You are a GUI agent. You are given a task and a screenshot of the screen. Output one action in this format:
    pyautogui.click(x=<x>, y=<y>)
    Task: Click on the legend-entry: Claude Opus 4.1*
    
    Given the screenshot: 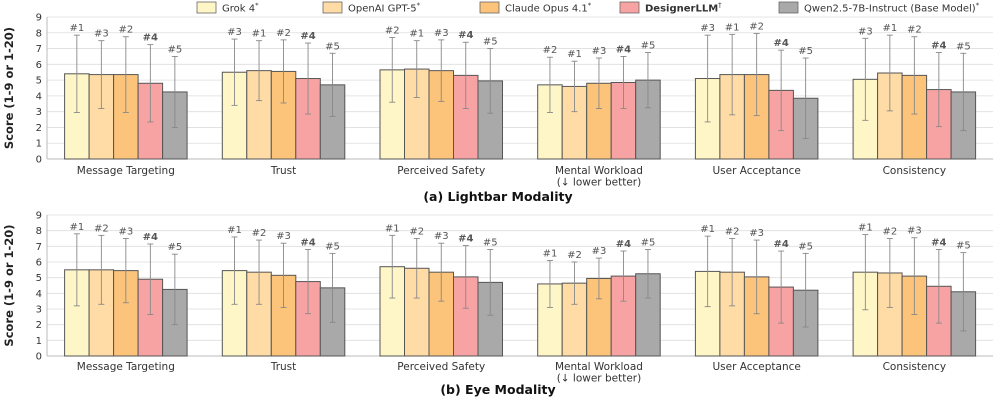 What is the action you would take?
    pyautogui.click(x=535, y=8)
    